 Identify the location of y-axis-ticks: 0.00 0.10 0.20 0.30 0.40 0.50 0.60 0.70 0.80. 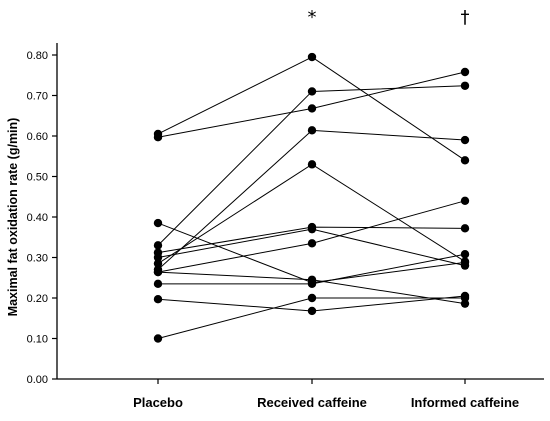
(42, 218).